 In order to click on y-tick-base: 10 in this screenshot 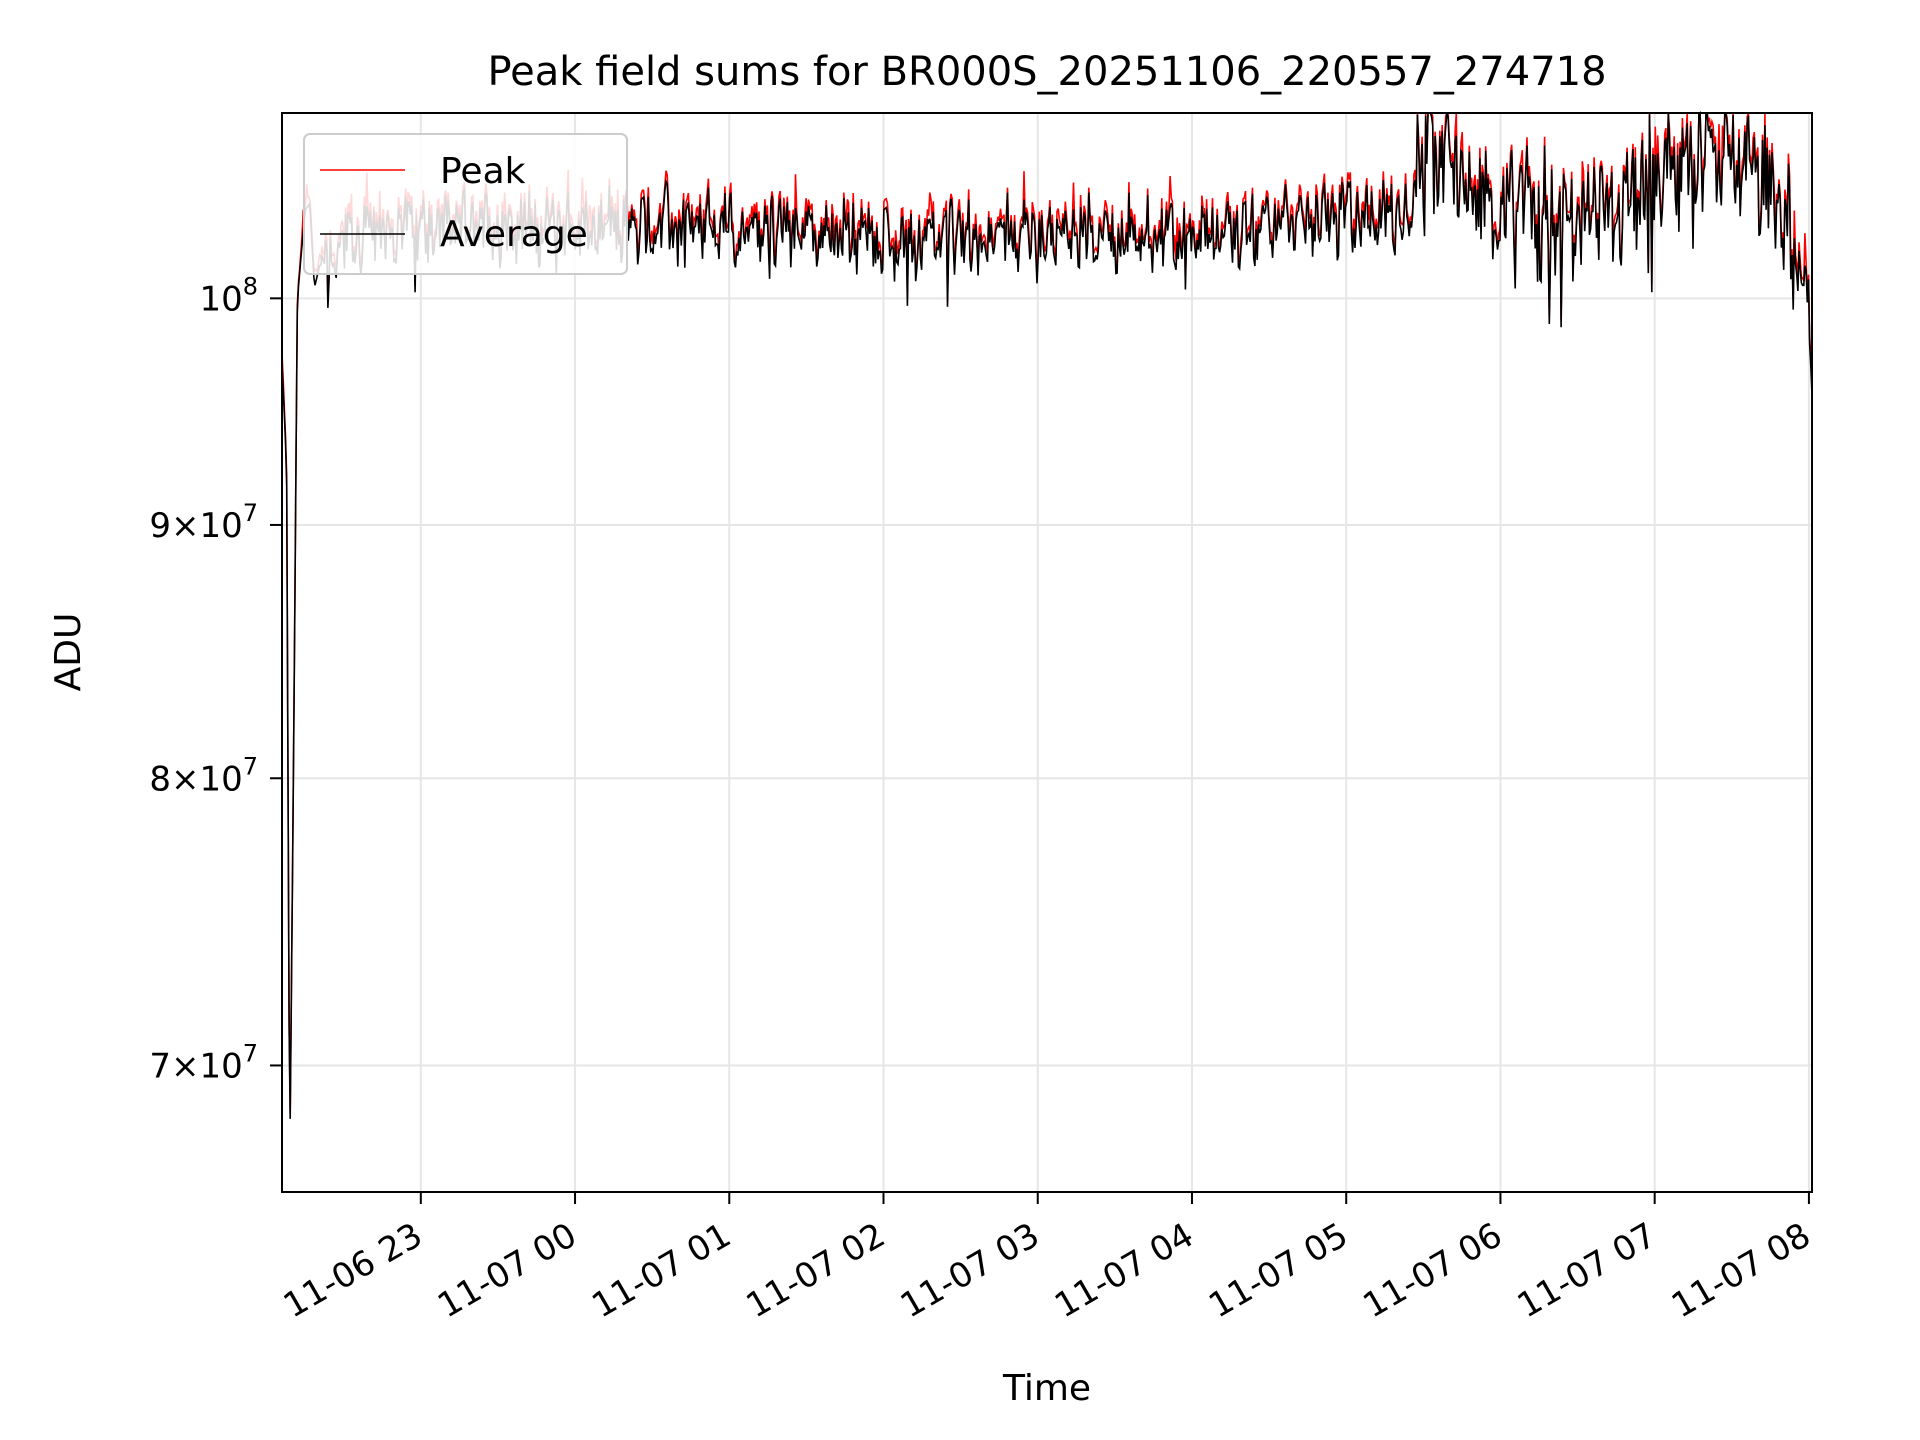, I will do `click(220, 299)`.